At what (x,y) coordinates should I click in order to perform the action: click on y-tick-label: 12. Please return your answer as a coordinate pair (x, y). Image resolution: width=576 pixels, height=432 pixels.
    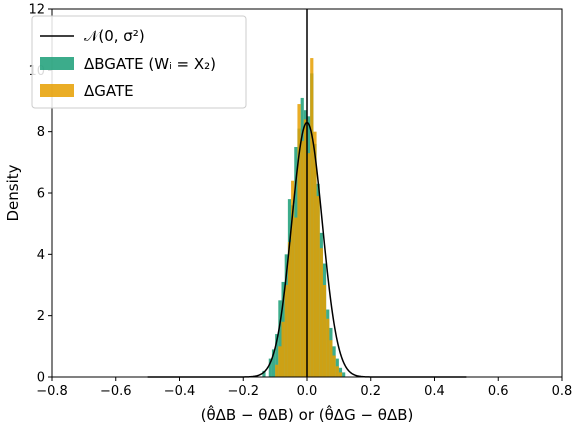
    Looking at the image, I should click on (36, 10).